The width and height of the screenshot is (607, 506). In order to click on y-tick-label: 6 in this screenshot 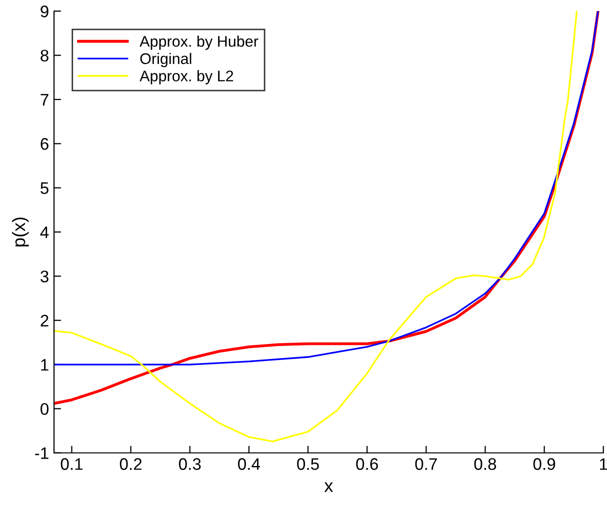, I will do `click(44, 144)`.